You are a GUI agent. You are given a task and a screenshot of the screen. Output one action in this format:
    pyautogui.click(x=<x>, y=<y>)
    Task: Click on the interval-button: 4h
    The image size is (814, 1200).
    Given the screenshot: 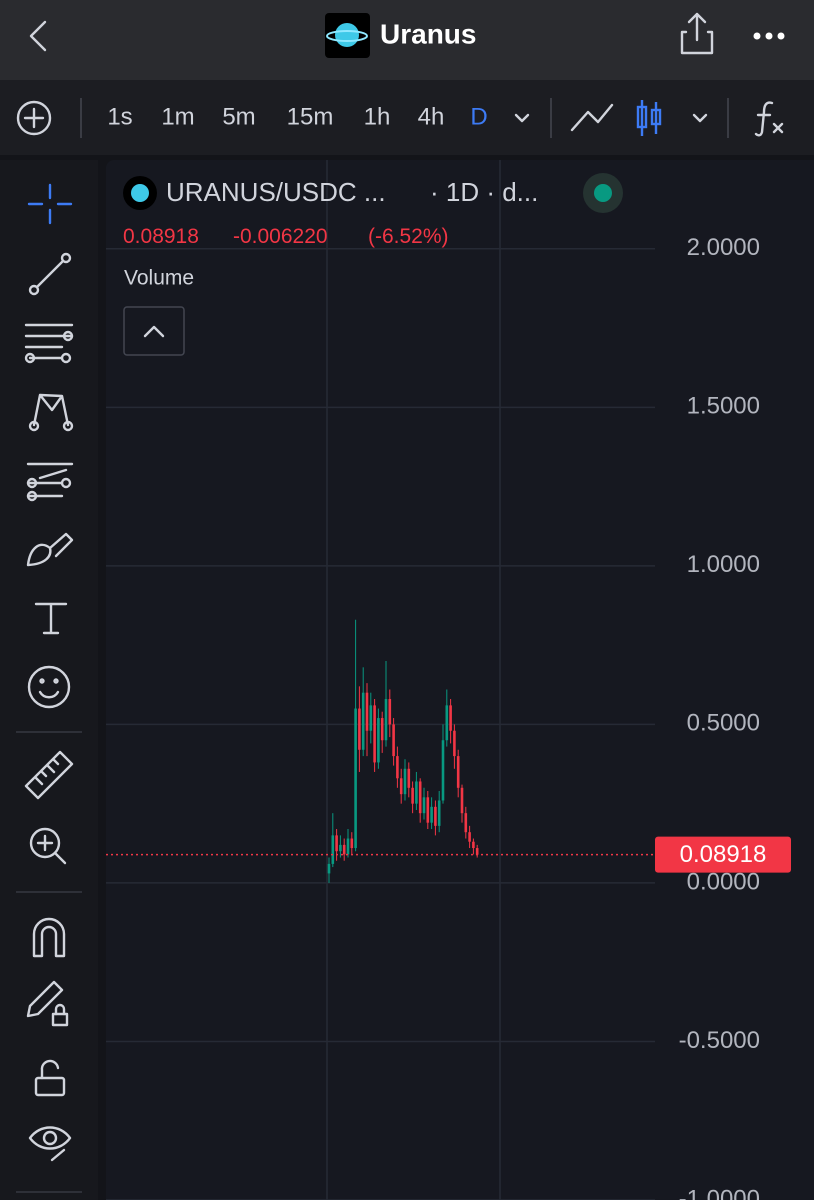 What is the action you would take?
    pyautogui.click(x=431, y=116)
    